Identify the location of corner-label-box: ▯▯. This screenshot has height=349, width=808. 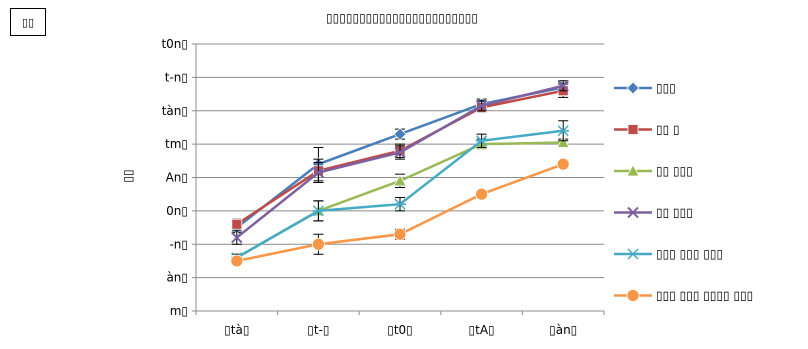
(28, 22).